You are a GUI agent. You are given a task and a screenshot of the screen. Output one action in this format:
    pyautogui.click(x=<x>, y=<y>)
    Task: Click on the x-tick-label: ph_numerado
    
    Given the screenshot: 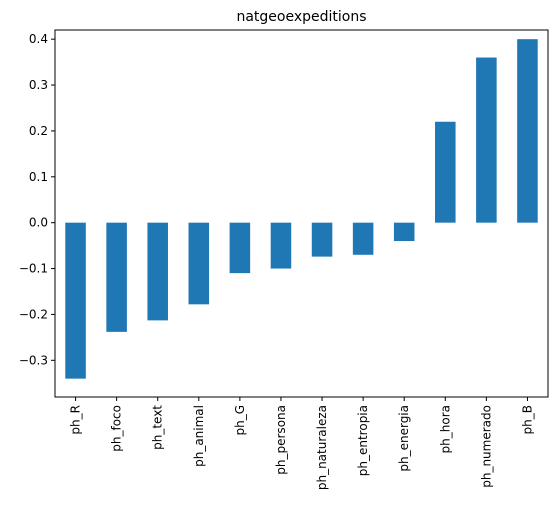 What is the action you would take?
    pyautogui.click(x=486, y=446)
    